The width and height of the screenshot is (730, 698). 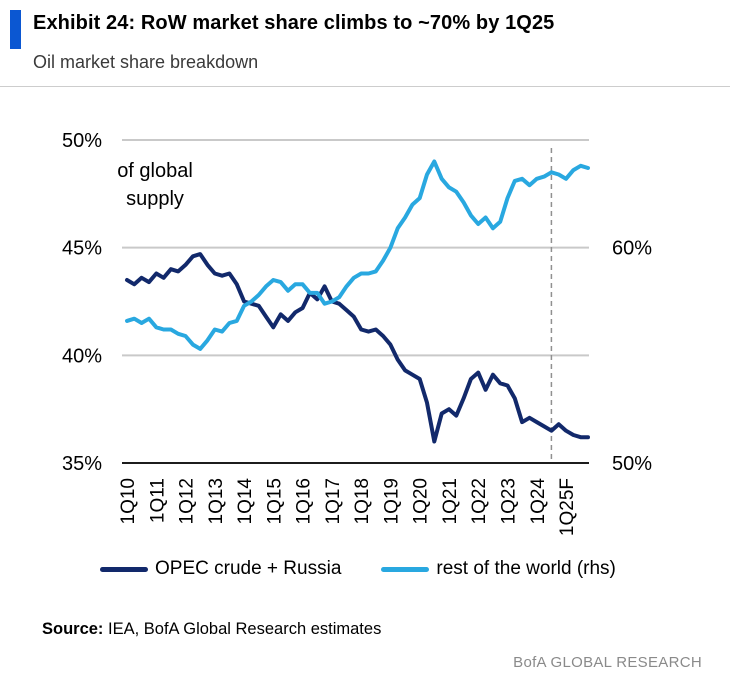 What do you see at coordinates (82, 141) in the screenshot?
I see `left-axis-tick-label: 50%` at bounding box center [82, 141].